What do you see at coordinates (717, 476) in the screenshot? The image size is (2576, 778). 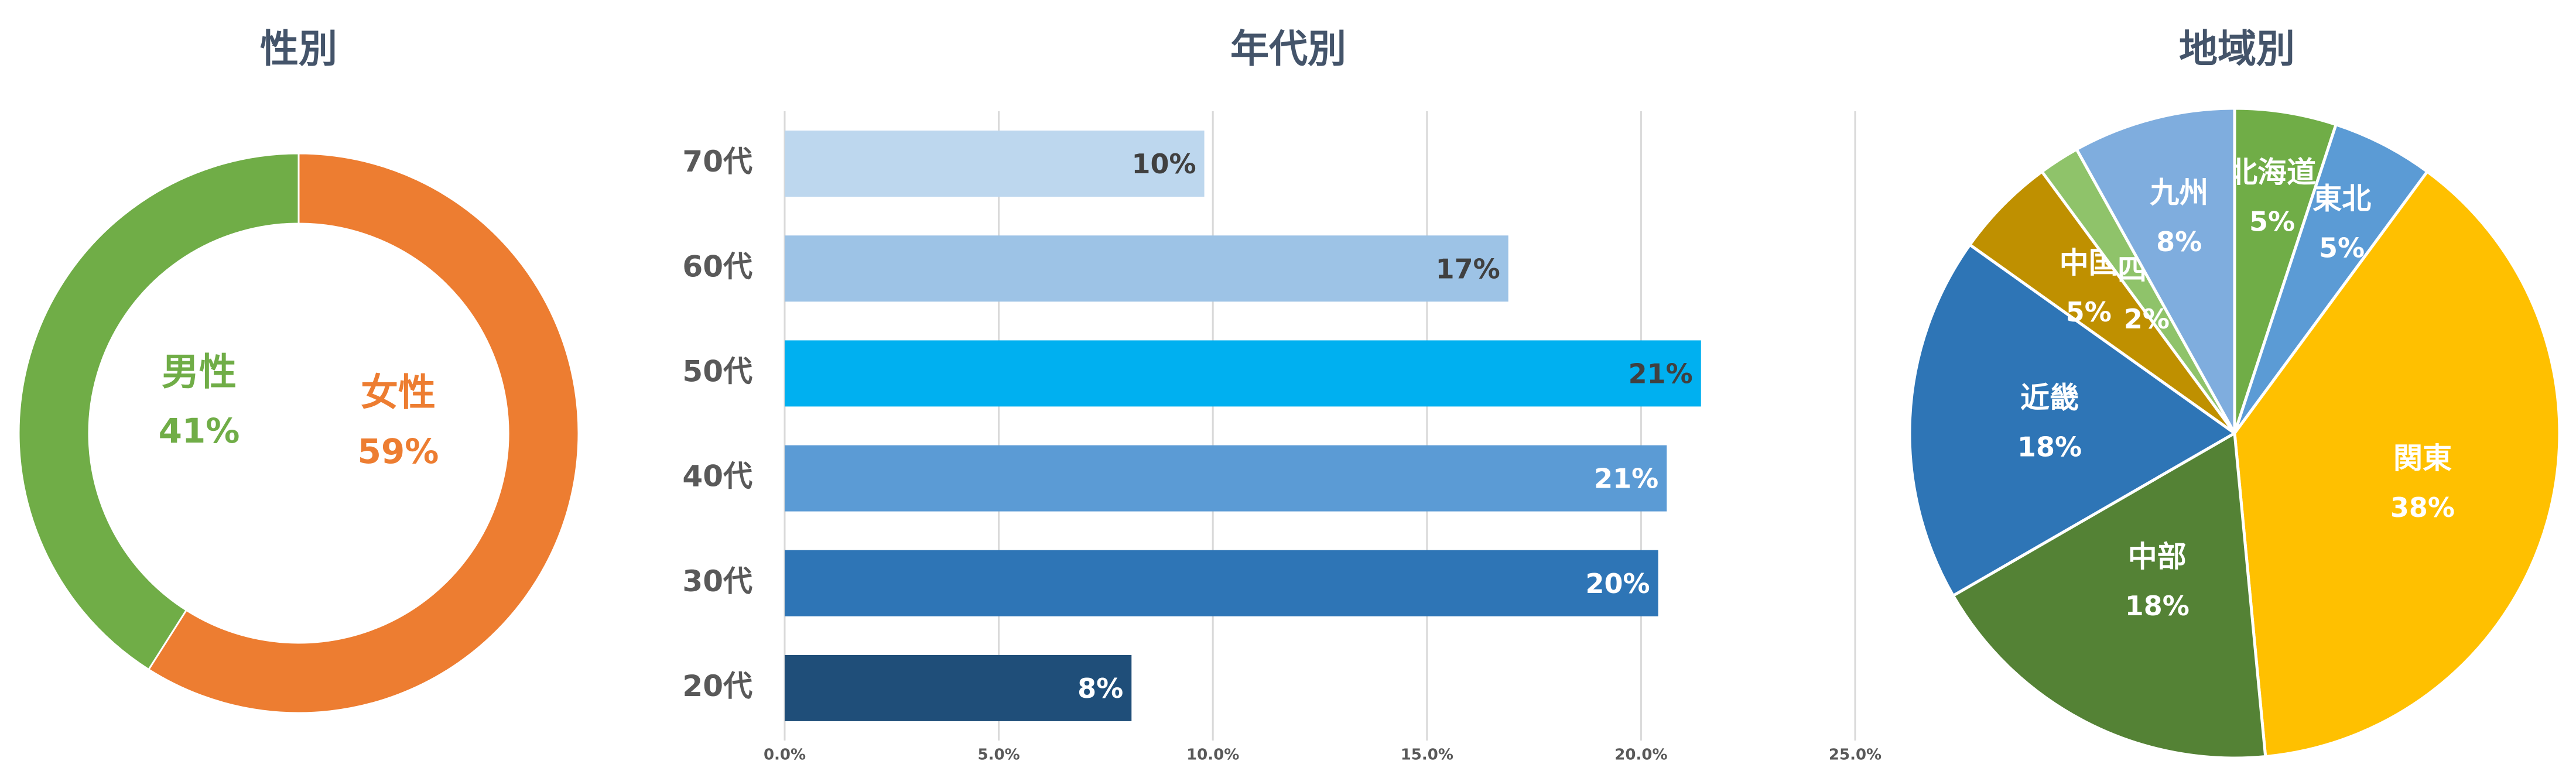 I see `category-label-item-3: 40代` at bounding box center [717, 476].